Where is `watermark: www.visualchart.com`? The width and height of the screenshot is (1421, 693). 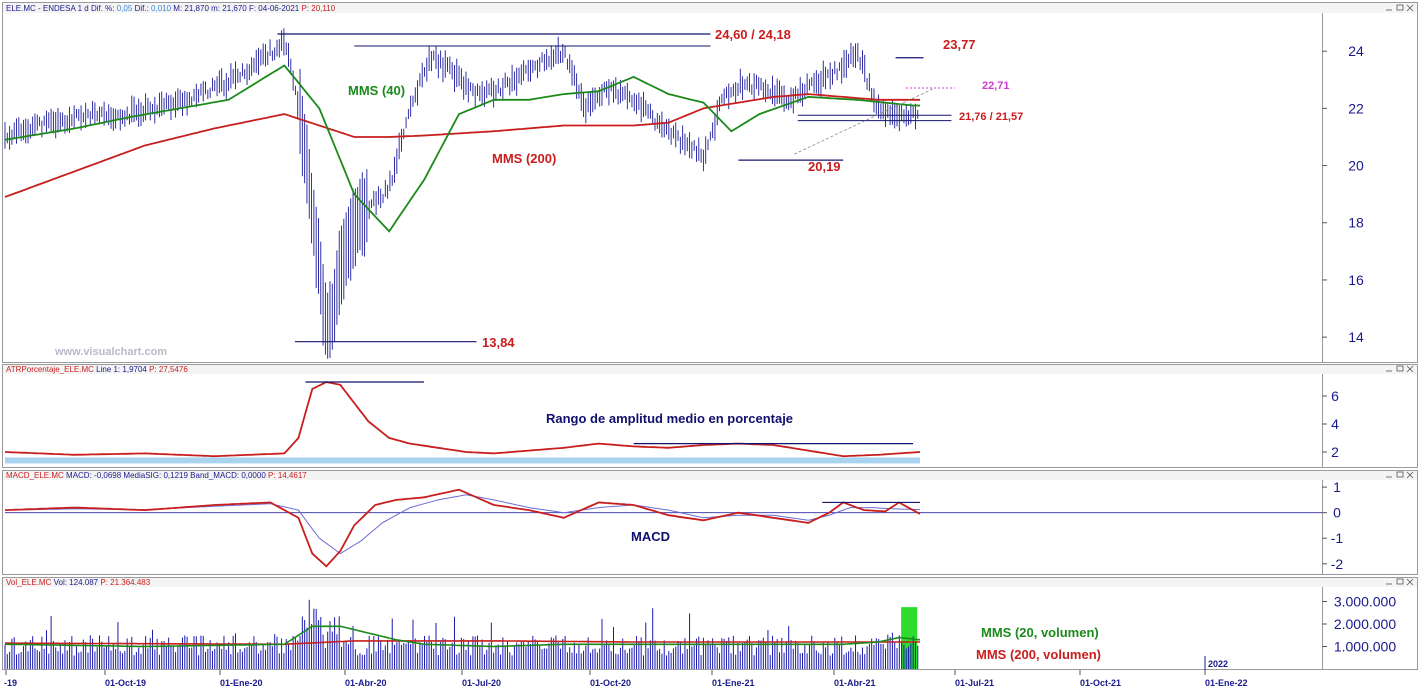 watermark: www.visualchart.com is located at coordinates (110, 352).